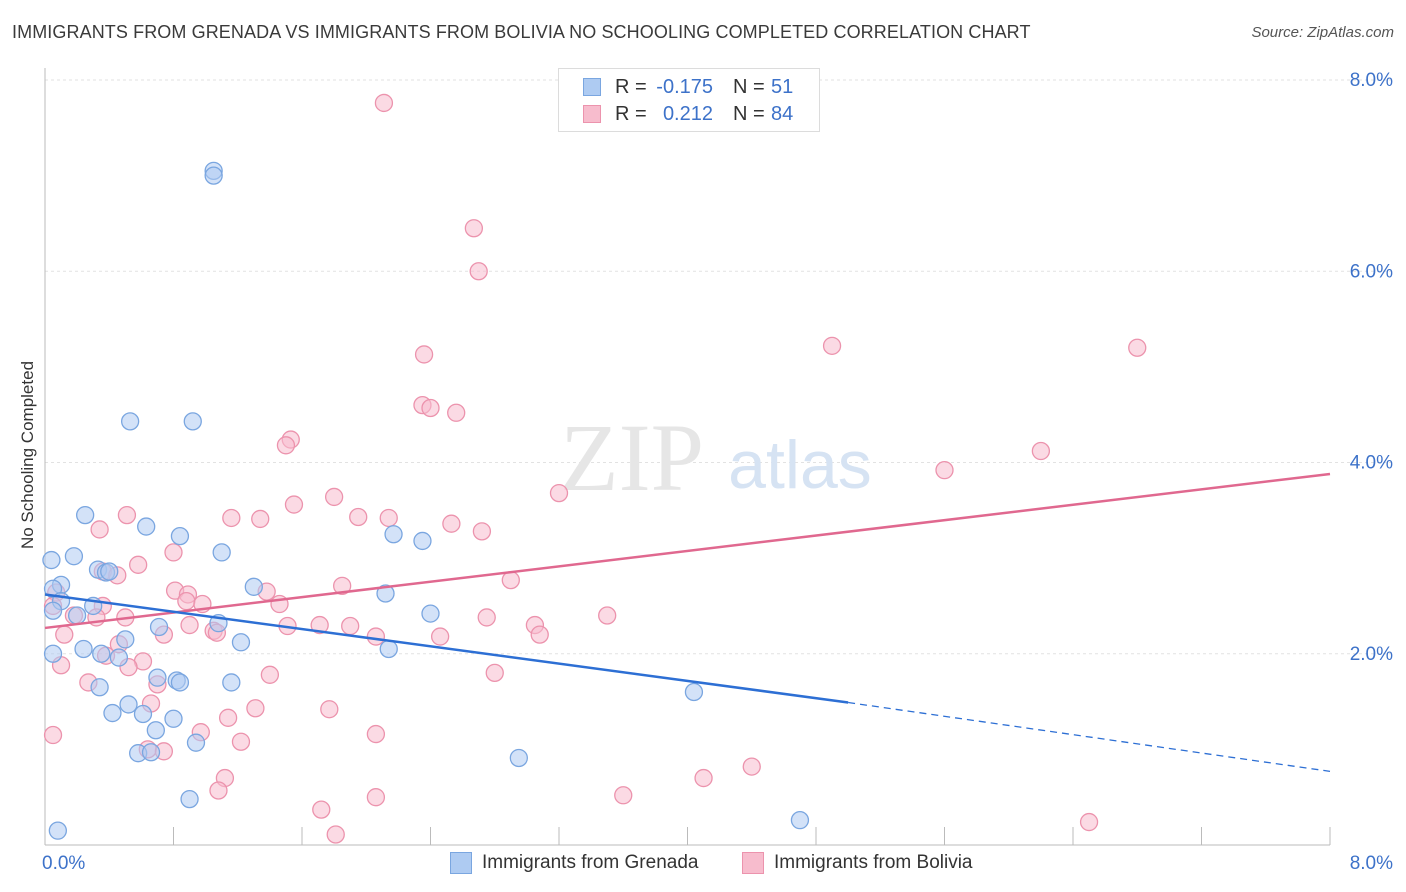 The height and width of the screenshot is (892, 1406). I want to click on bottom-legend-swatch-bolivia, so click(753, 863).